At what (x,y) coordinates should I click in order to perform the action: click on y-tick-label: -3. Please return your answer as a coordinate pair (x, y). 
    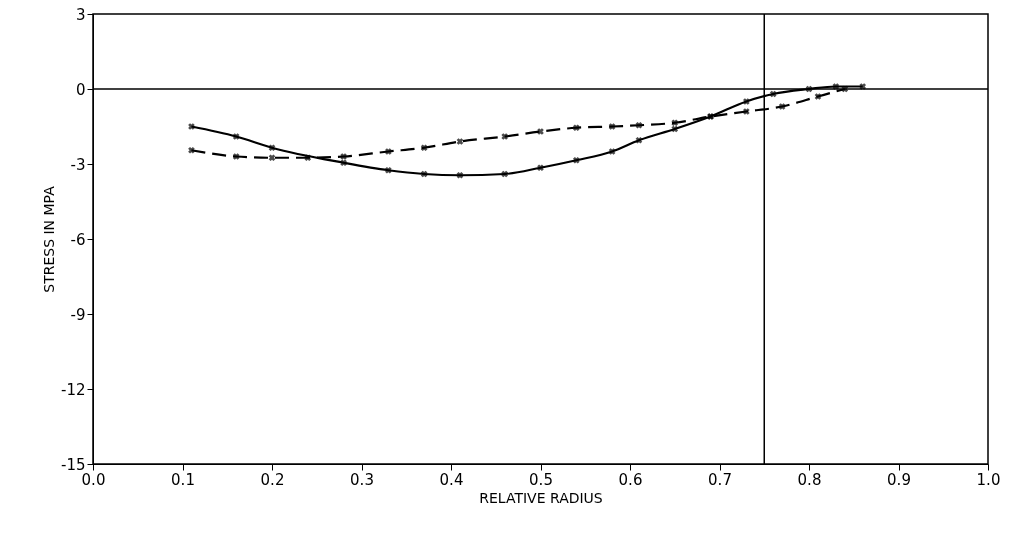
    Looking at the image, I should click on (78, 164).